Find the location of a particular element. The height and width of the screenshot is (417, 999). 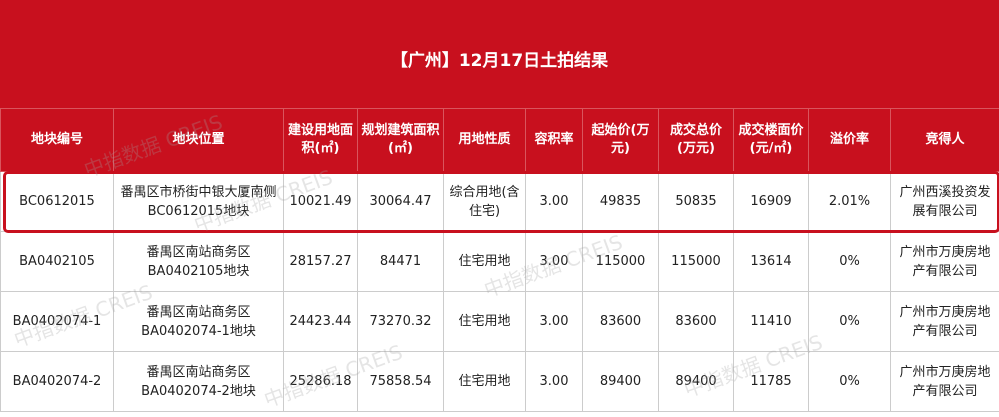

table-cell: 11785 is located at coordinates (771, 381).